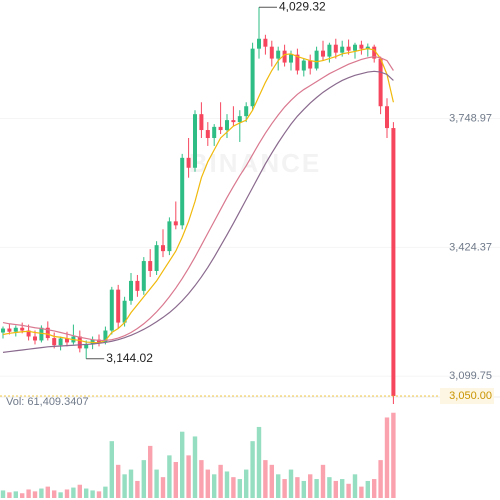  What do you see at coordinates (47, 402) in the screenshot?
I see `volume-label: Vol: 61,409.3407` at bounding box center [47, 402].